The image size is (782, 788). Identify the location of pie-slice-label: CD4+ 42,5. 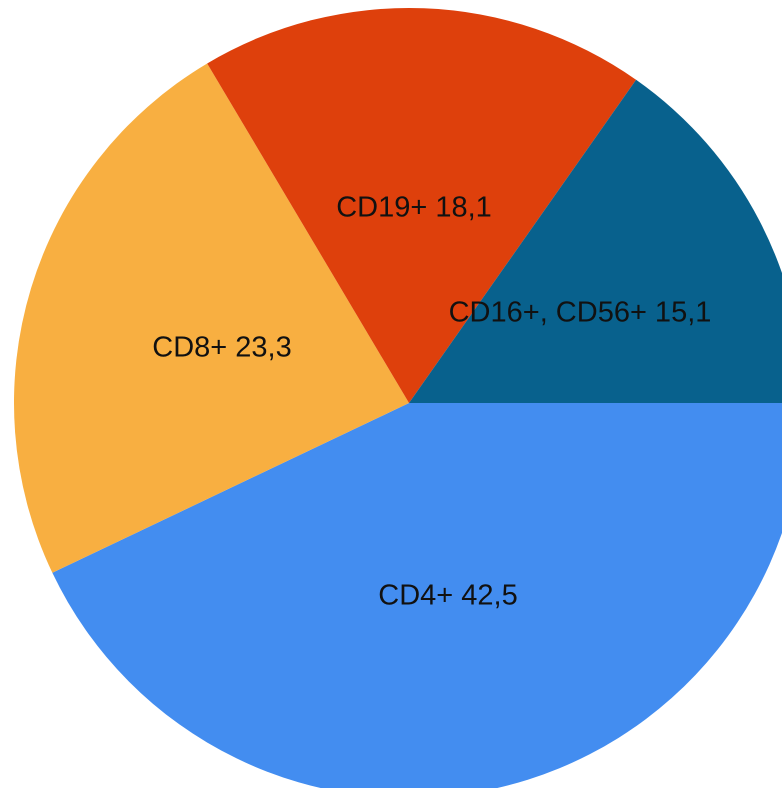
(447, 596).